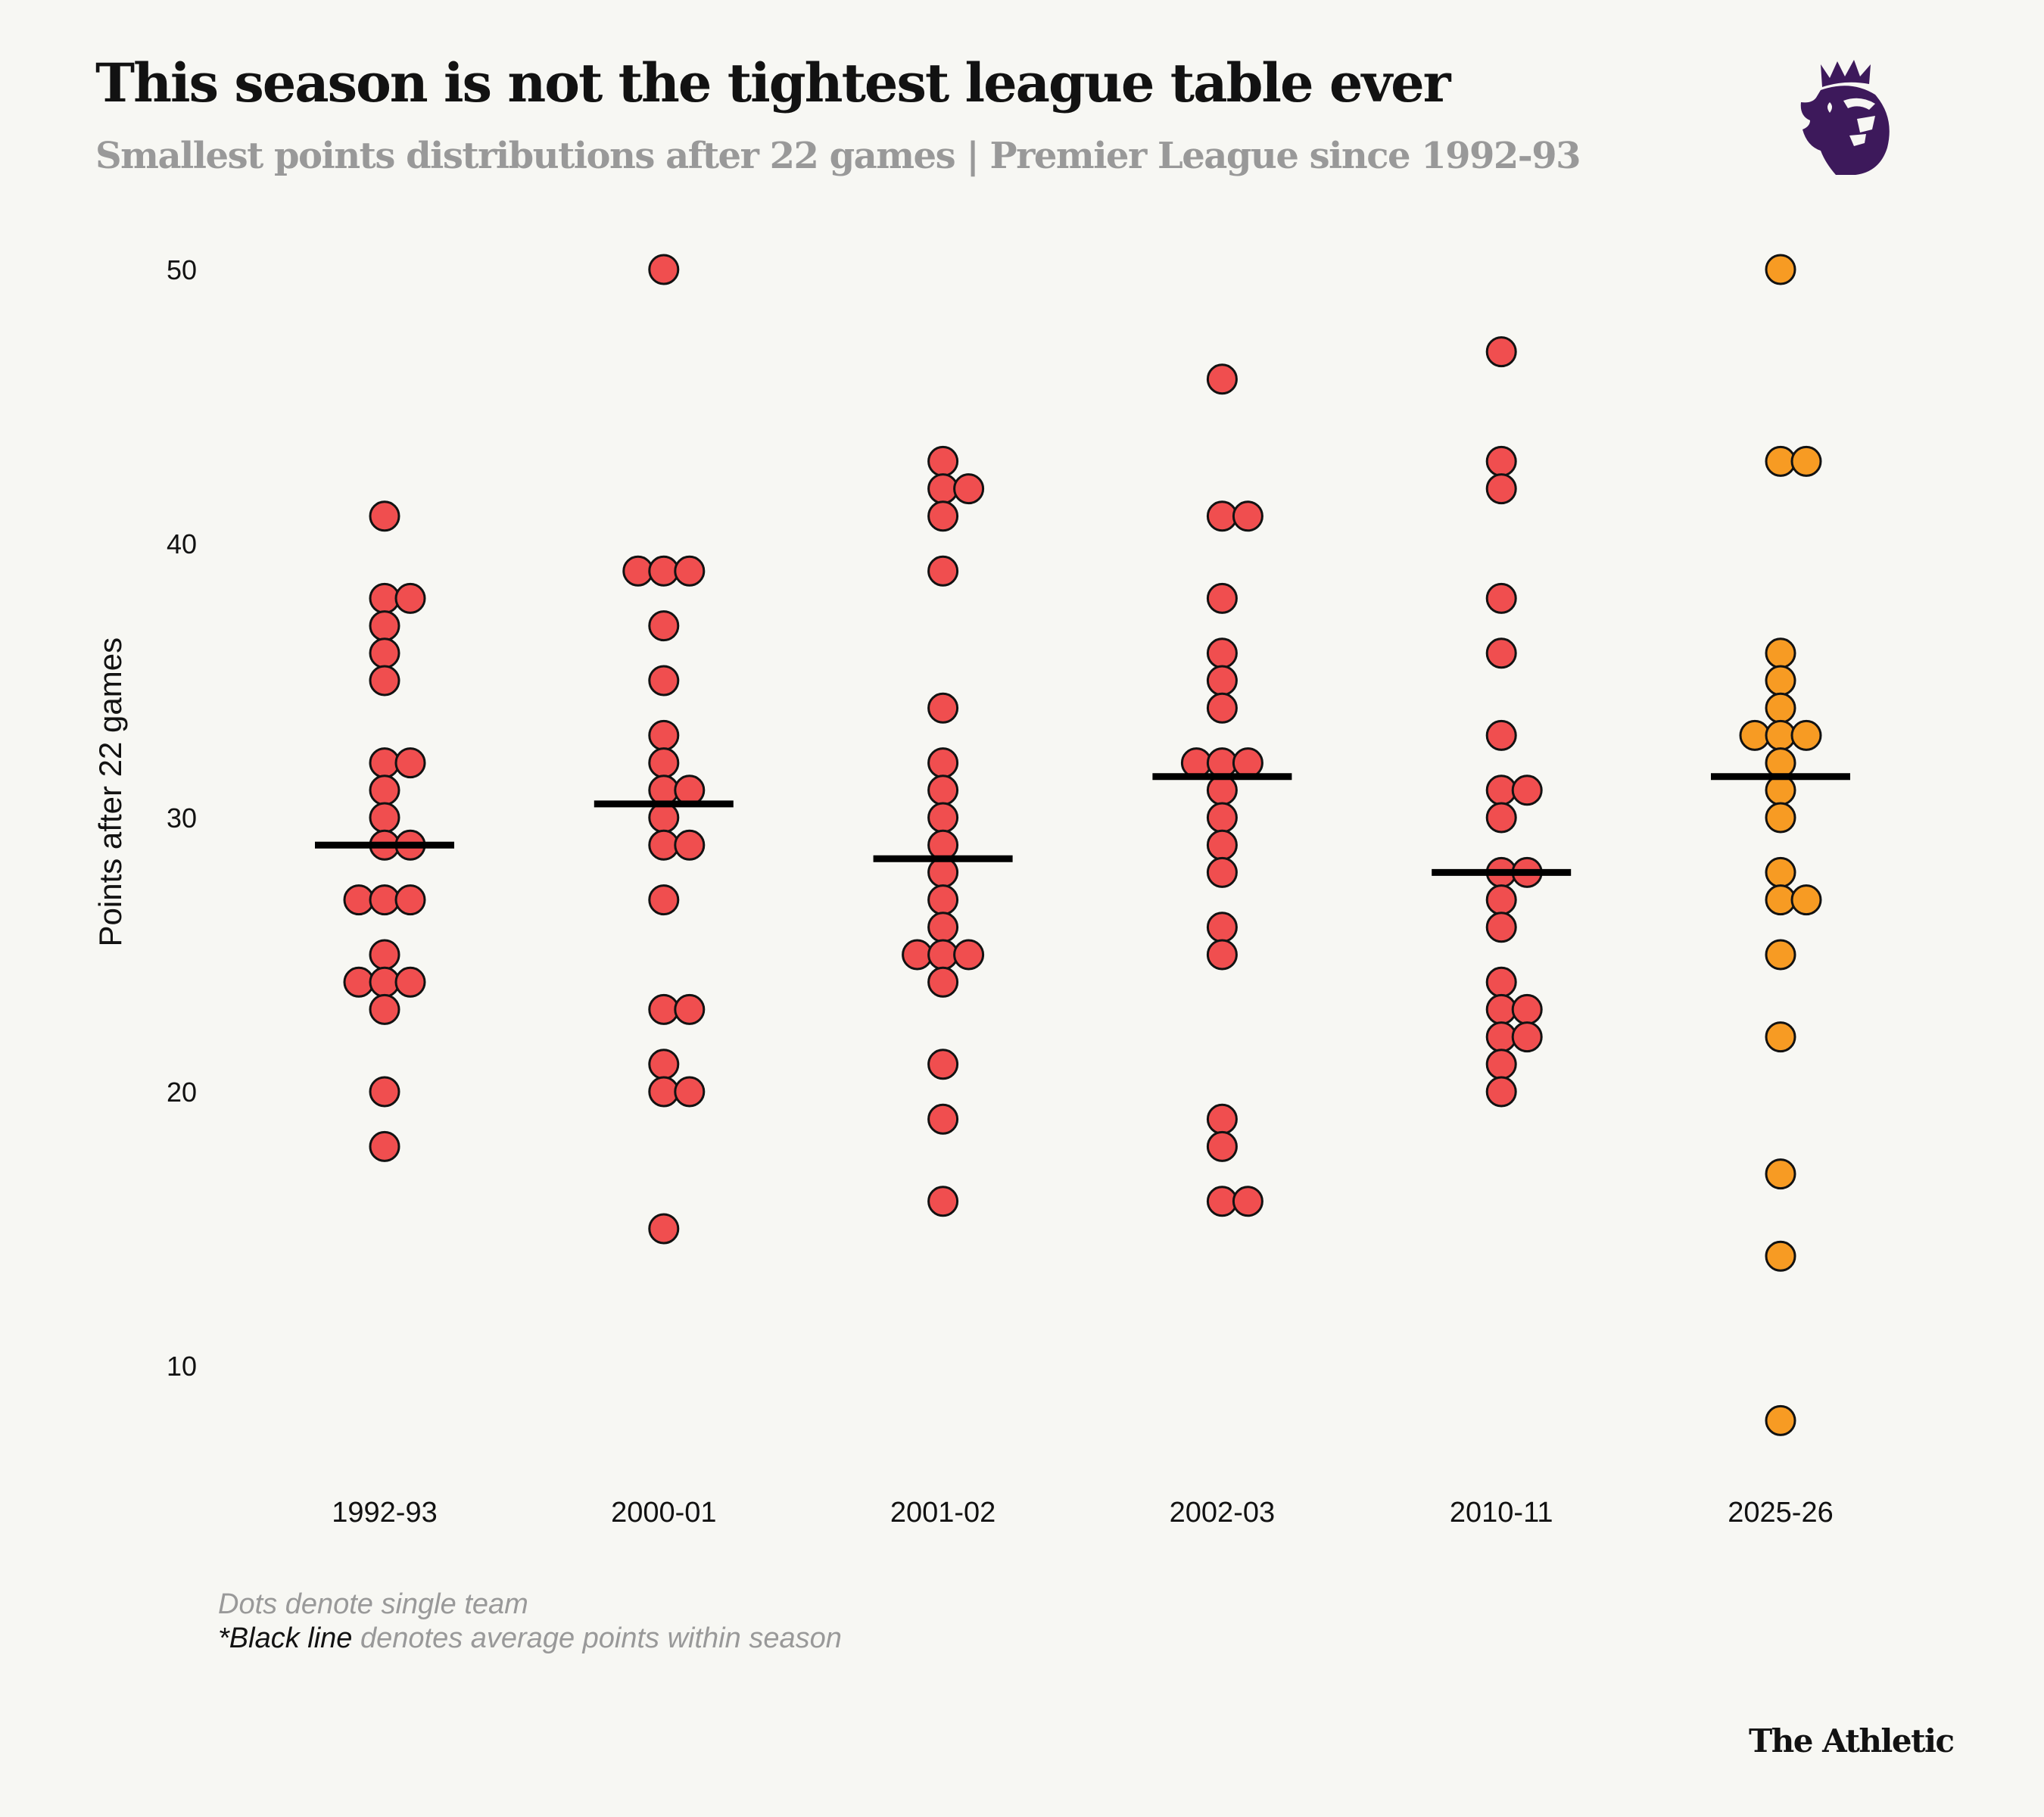  What do you see at coordinates (943, 1513) in the screenshot?
I see `x-tick-label: 2001-02` at bounding box center [943, 1513].